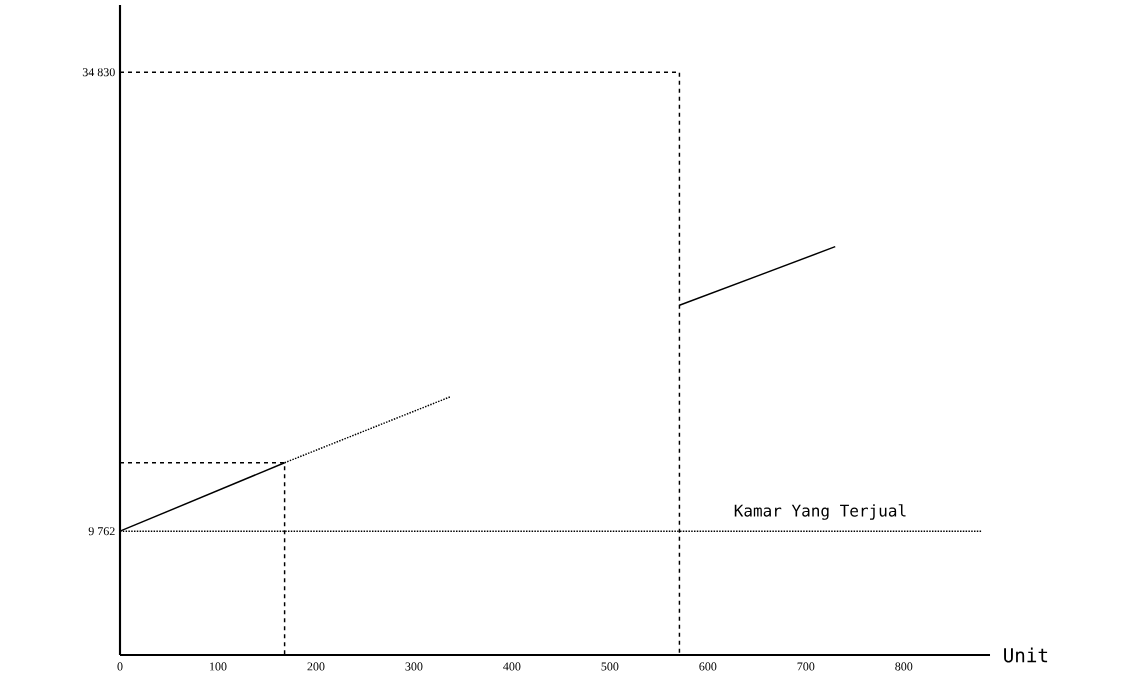 This screenshot has width=1121, height=697. I want to click on x-tick-label: 400, so click(512, 666).